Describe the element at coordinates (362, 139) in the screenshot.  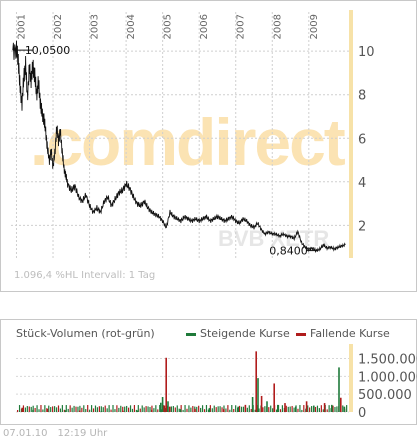
I see `y-tick-label: 6` at that location.